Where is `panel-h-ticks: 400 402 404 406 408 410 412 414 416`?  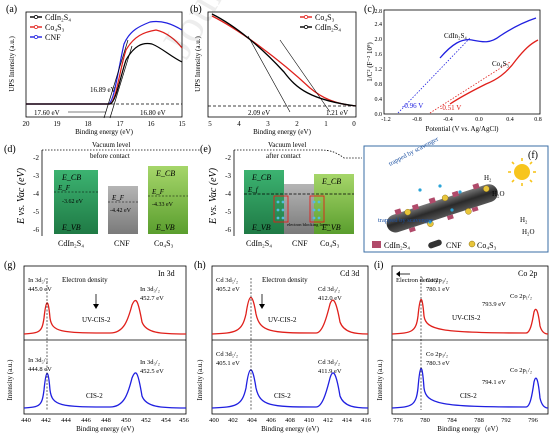 panel-h-ticks: 400 402 404 406 408 410 412 414 416 is located at coordinates (290, 420).